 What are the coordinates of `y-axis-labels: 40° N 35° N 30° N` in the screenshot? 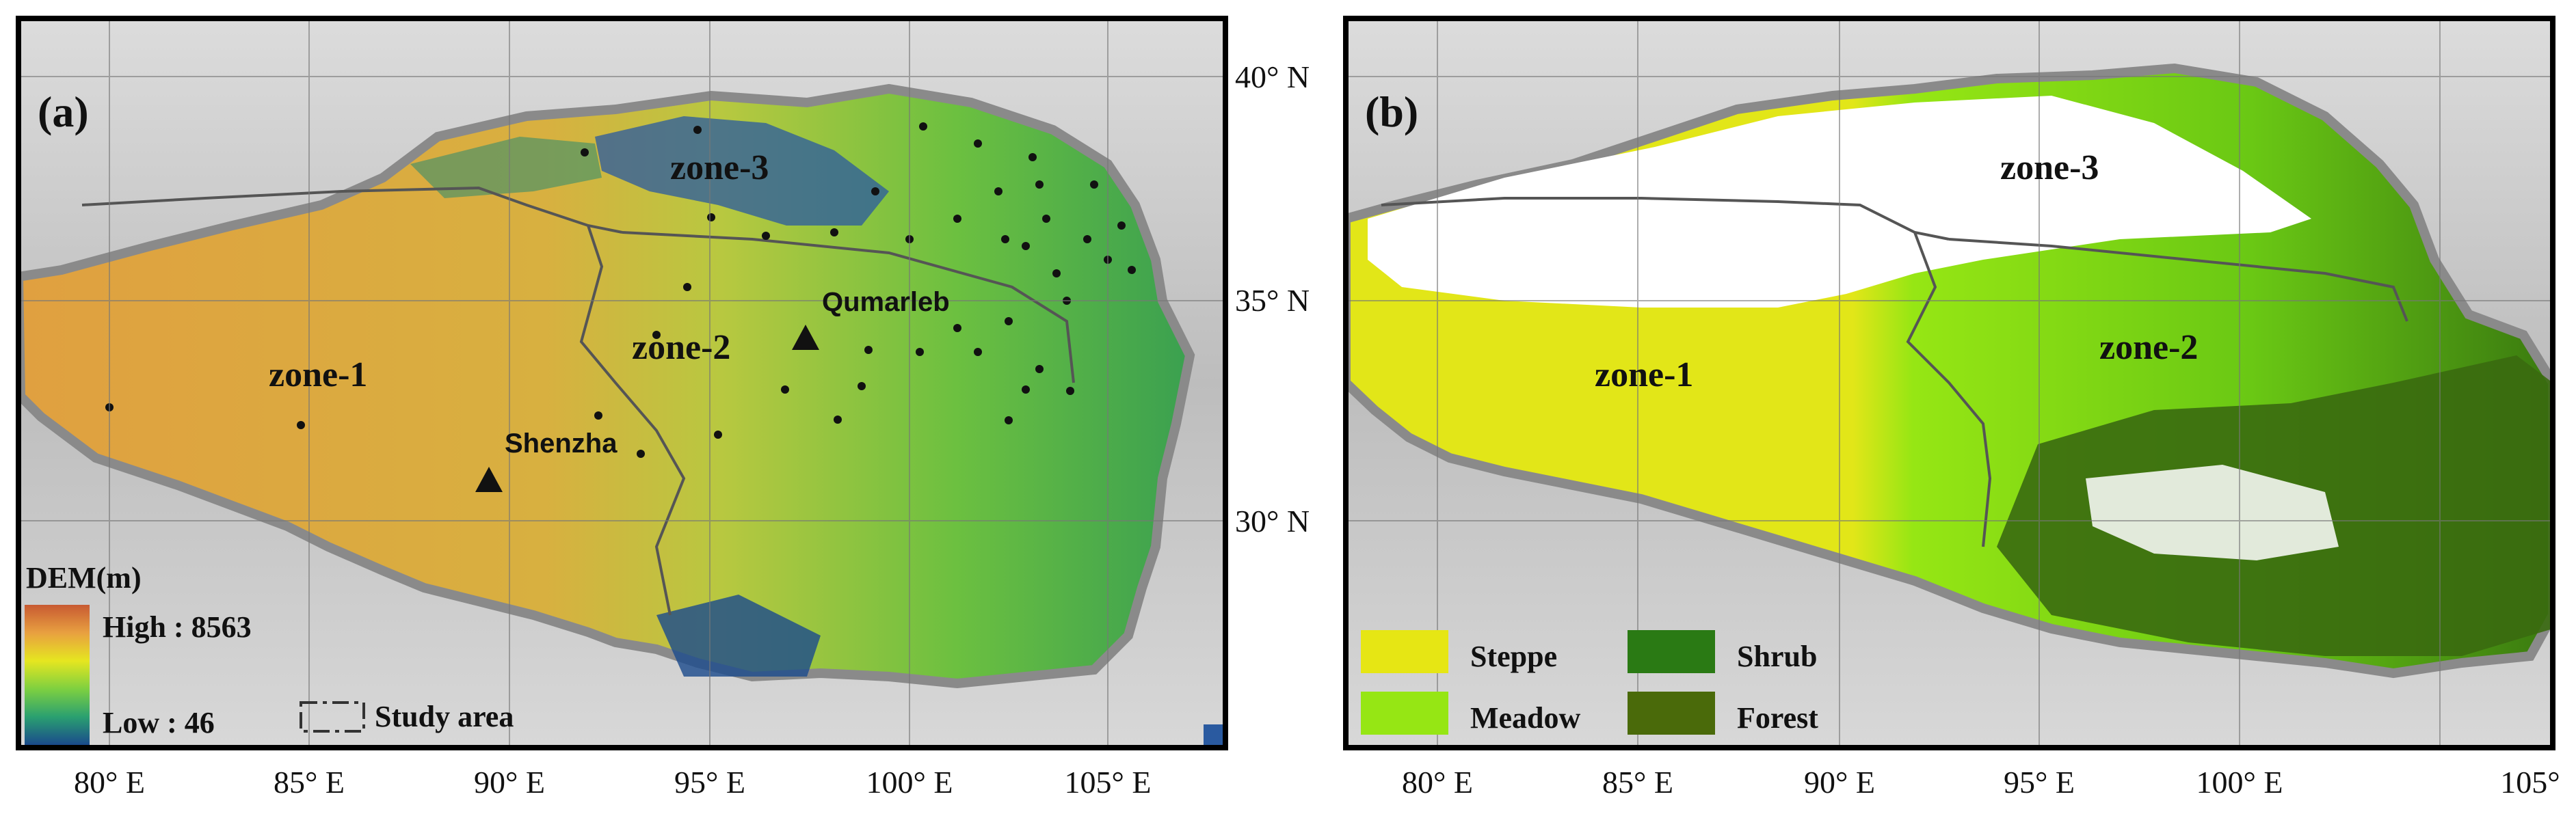 It's located at (1272, 299).